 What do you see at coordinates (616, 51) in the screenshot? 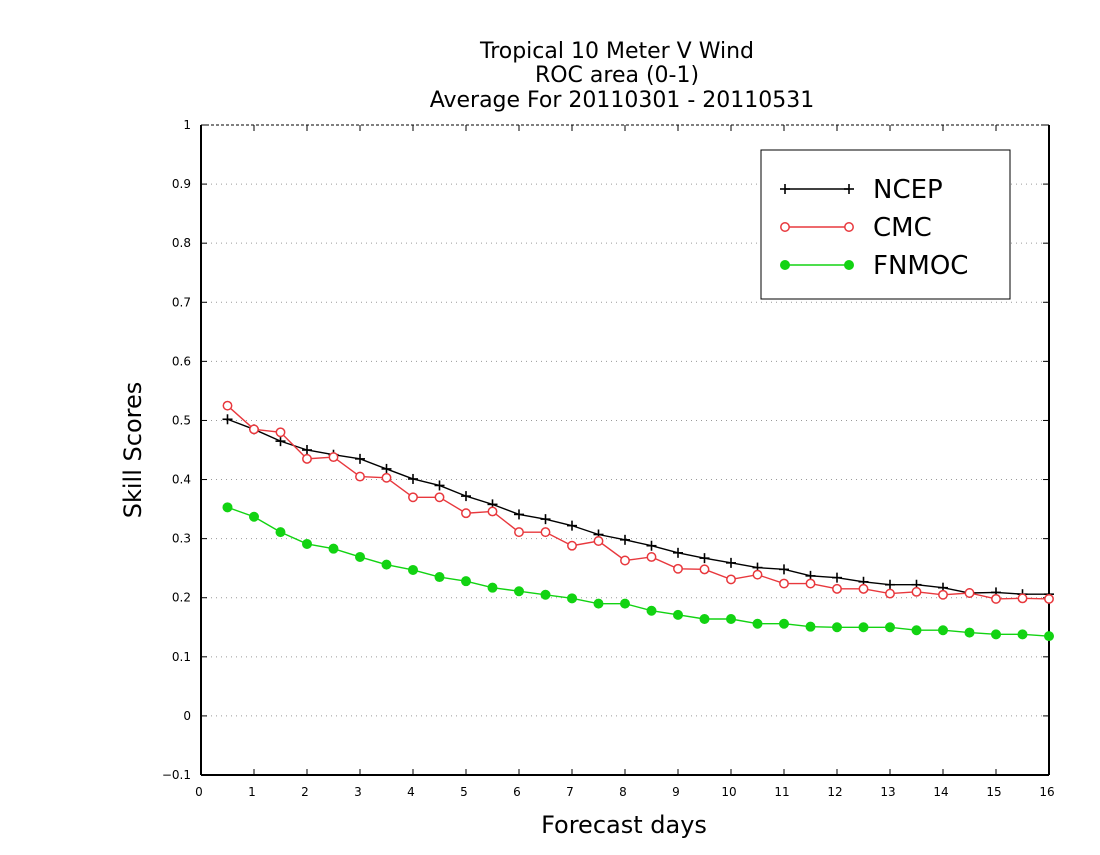
I see `chart-title-line-1: Tropical 10 Meter V Wind` at bounding box center [616, 51].